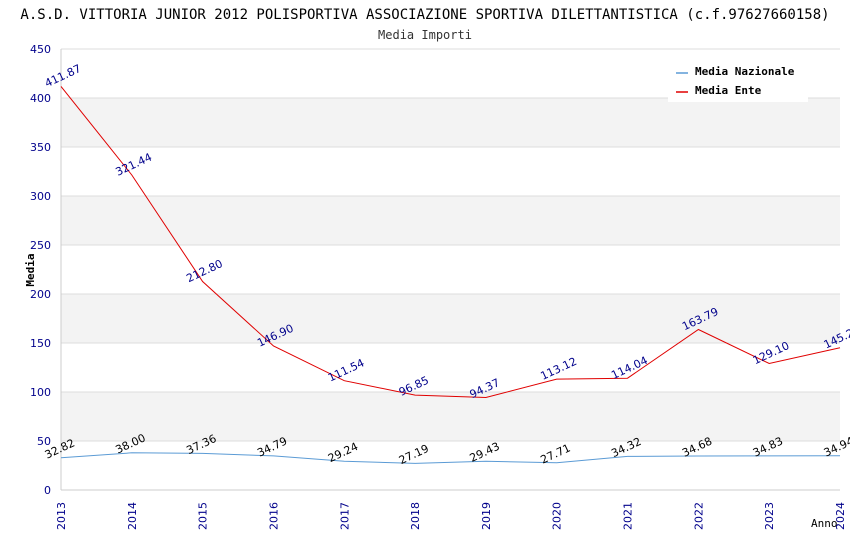 This screenshot has height=550, width=850. I want to click on x-tick-label: 2023, so click(769, 516).